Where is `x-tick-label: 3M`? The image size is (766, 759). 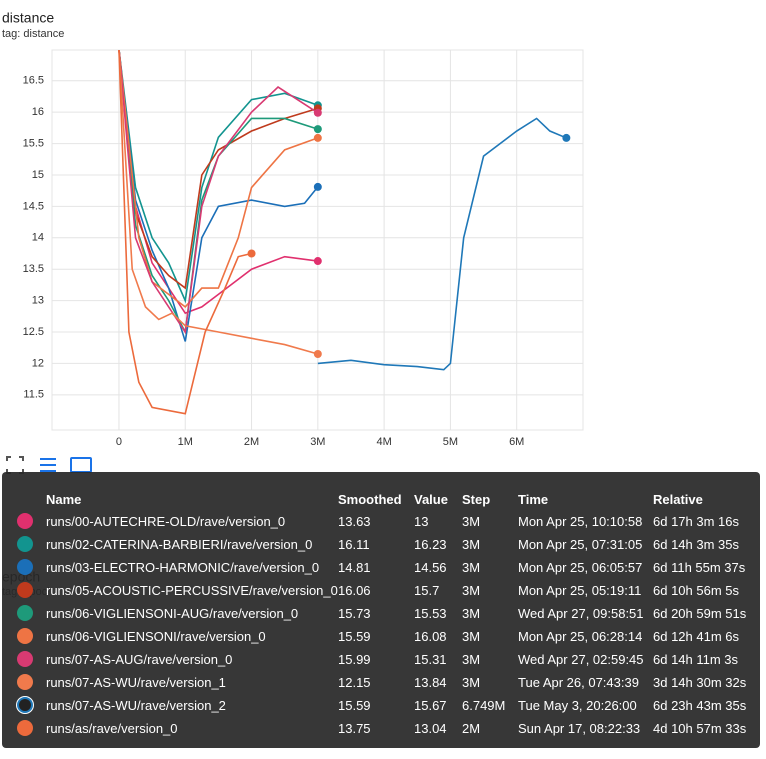 x-tick-label: 3M is located at coordinates (317, 442).